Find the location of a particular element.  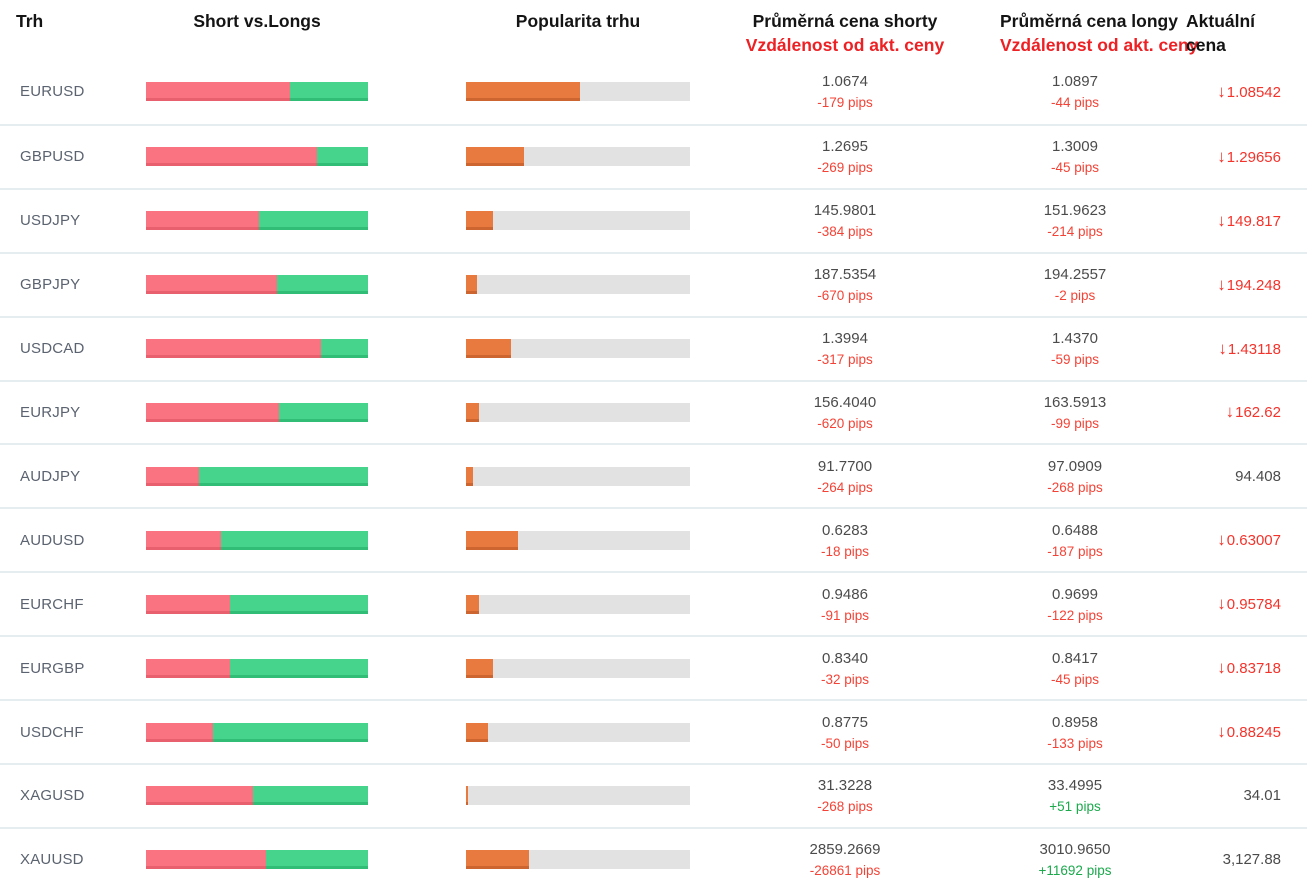

avg-short-cell: 91.7700 -264 pips is located at coordinates (845, 476).